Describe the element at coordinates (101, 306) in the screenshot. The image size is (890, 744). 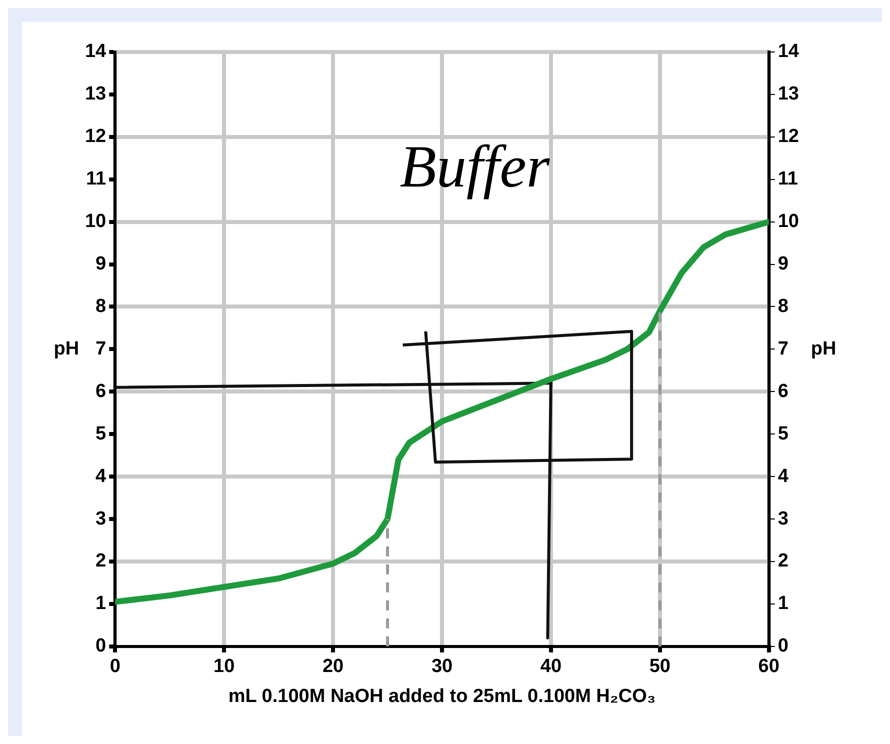
I see `y-tick-label: 8` at that location.